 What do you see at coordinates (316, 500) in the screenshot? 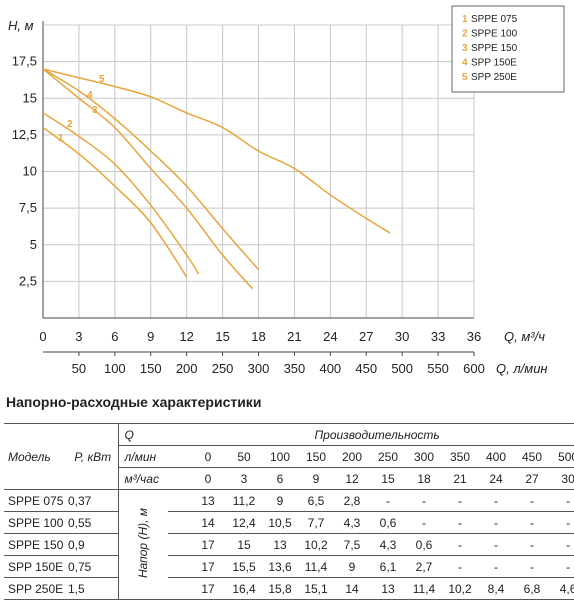
I see `cell-value: 6,5` at bounding box center [316, 500].